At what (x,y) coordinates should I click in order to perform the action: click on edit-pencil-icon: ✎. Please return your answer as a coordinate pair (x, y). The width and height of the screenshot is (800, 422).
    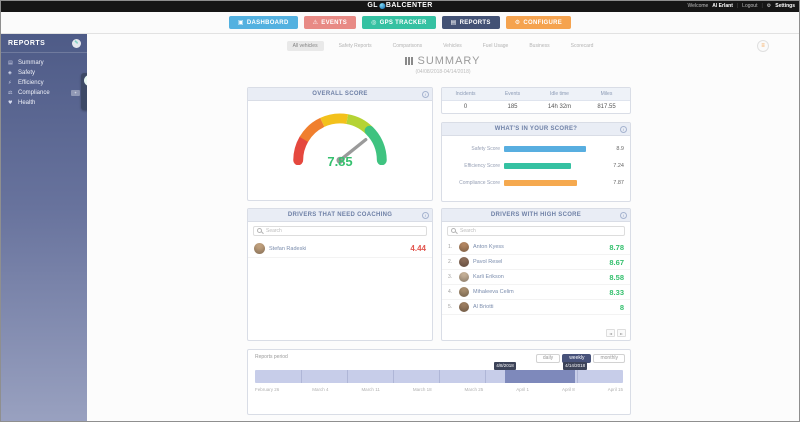
    Looking at the image, I should click on (76, 43).